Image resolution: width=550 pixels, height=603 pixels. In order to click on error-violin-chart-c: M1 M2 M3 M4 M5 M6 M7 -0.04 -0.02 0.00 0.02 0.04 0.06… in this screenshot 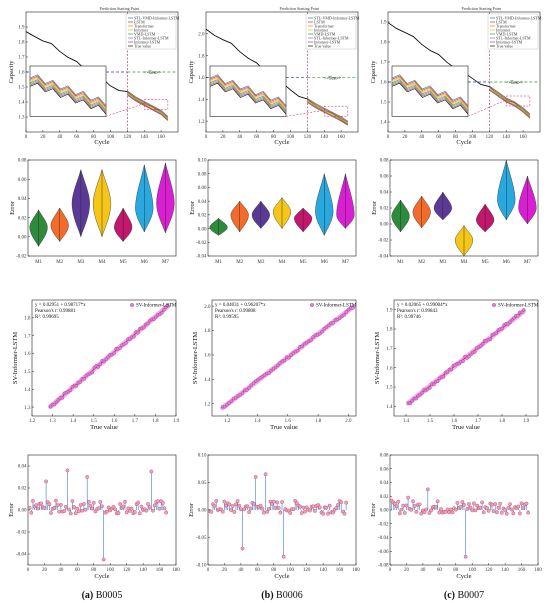, I will do `click(455, 212)`.